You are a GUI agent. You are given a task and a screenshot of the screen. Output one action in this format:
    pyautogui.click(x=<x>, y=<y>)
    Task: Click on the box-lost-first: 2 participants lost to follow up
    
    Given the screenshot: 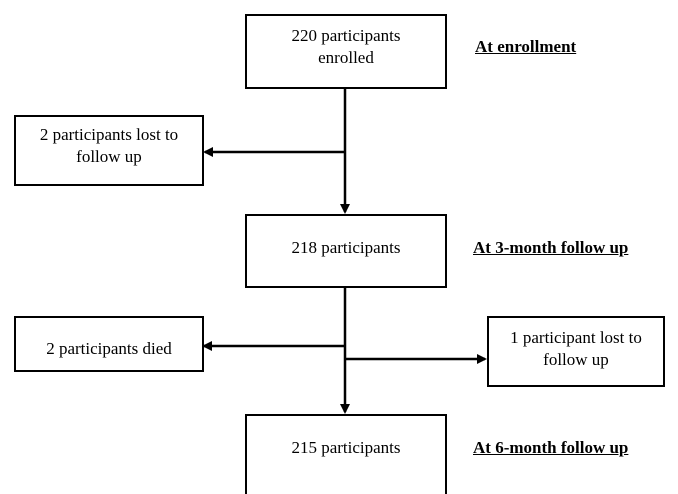 What is the action you would take?
    pyautogui.click(x=109, y=150)
    